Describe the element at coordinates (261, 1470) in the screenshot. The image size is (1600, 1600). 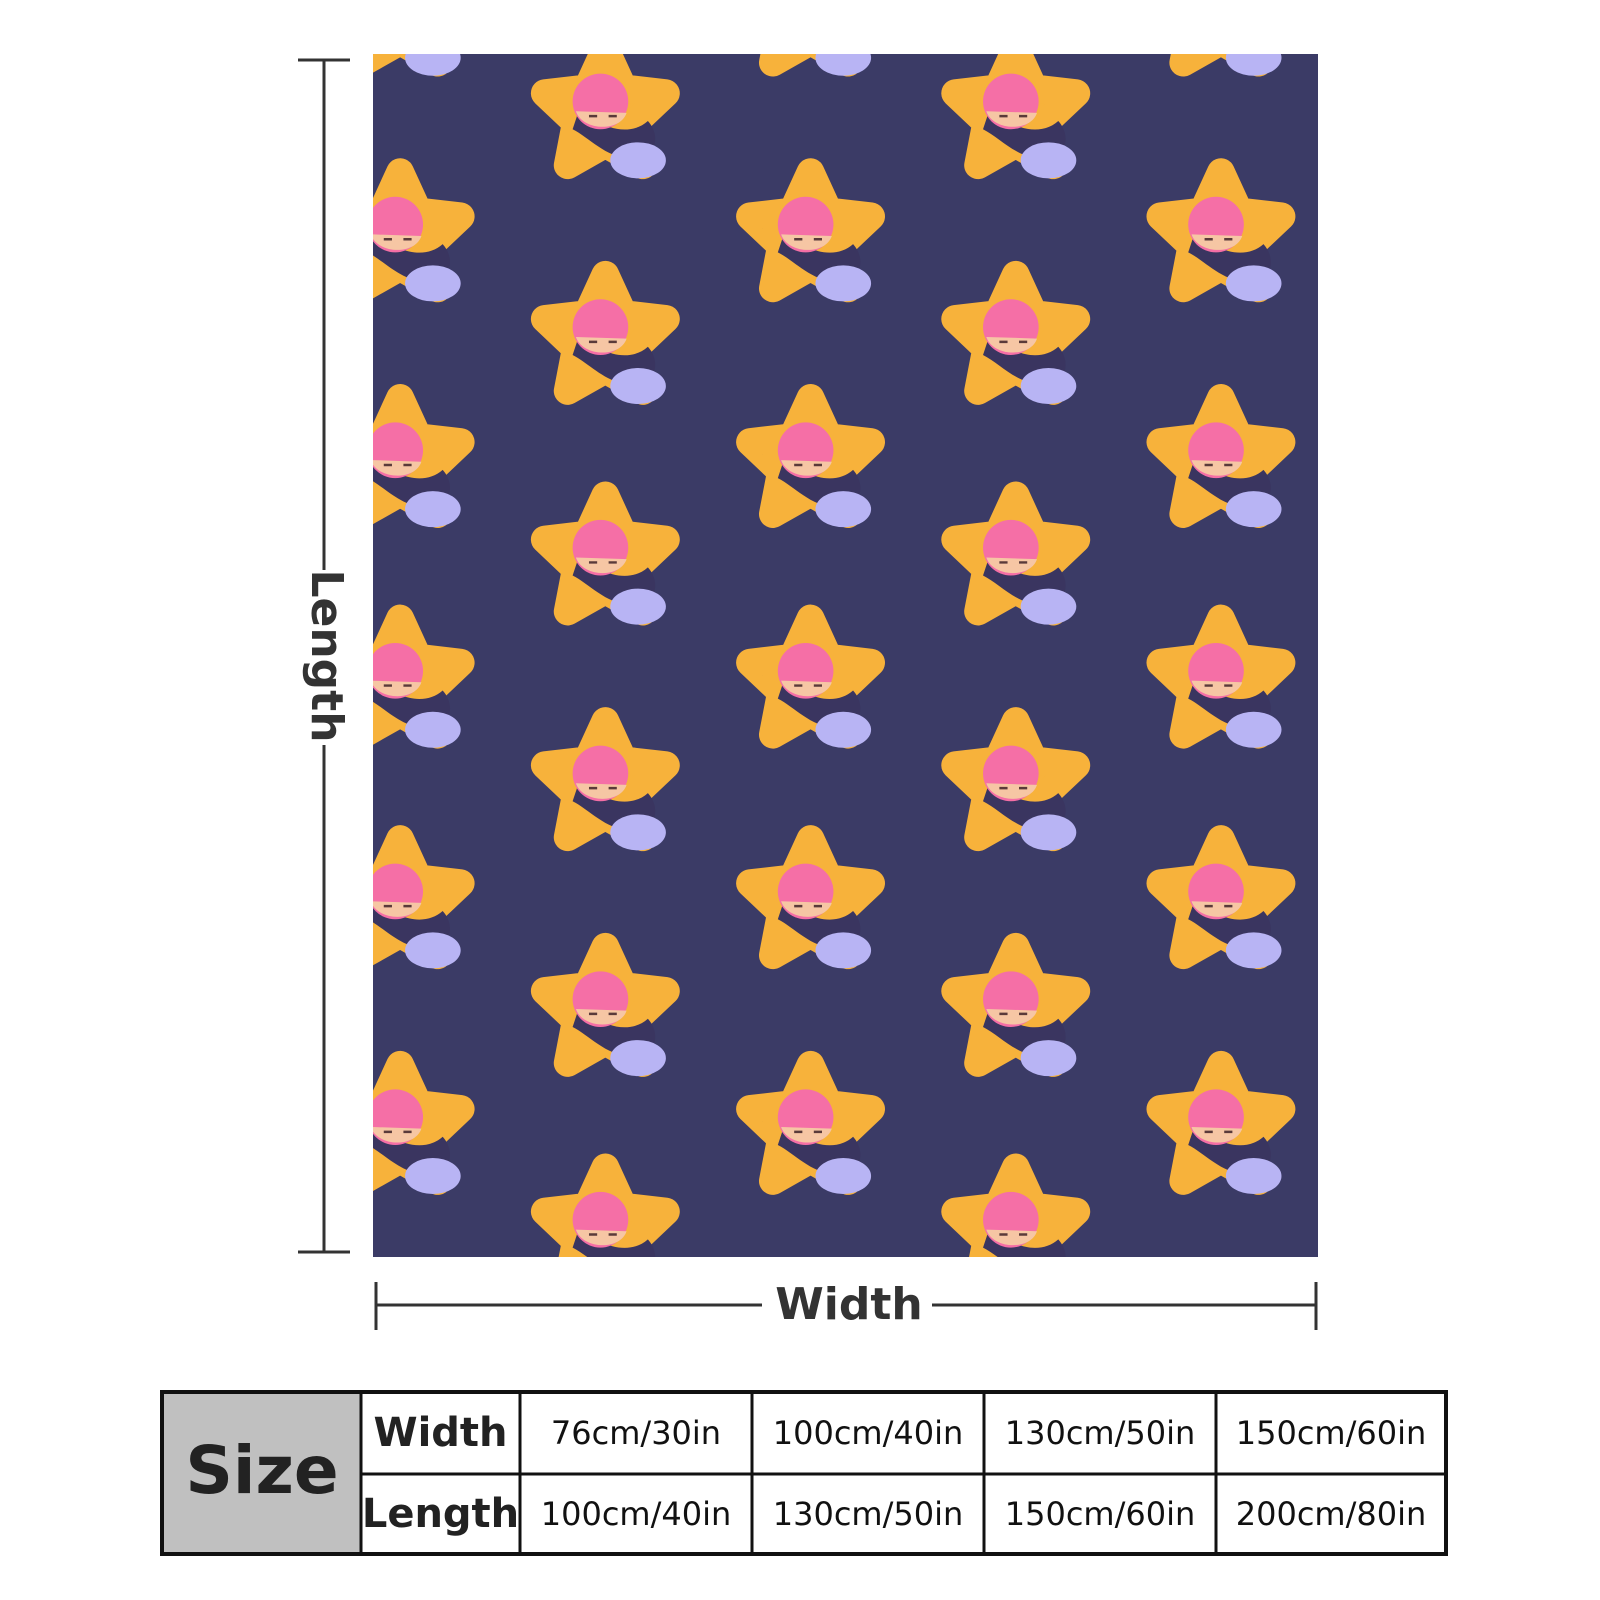
I see `size-label: Size` at that location.